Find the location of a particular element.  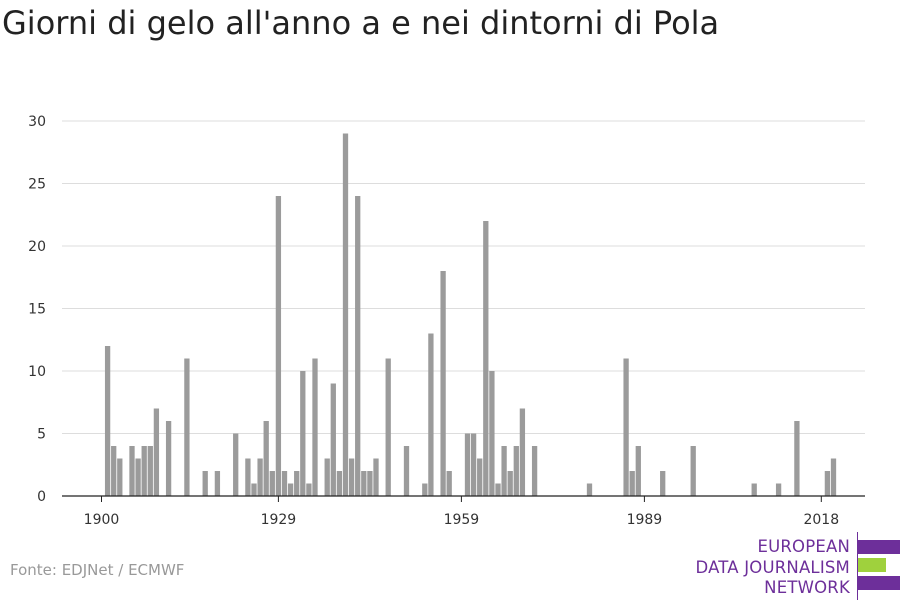

bar-1965 is located at coordinates (498, 489).